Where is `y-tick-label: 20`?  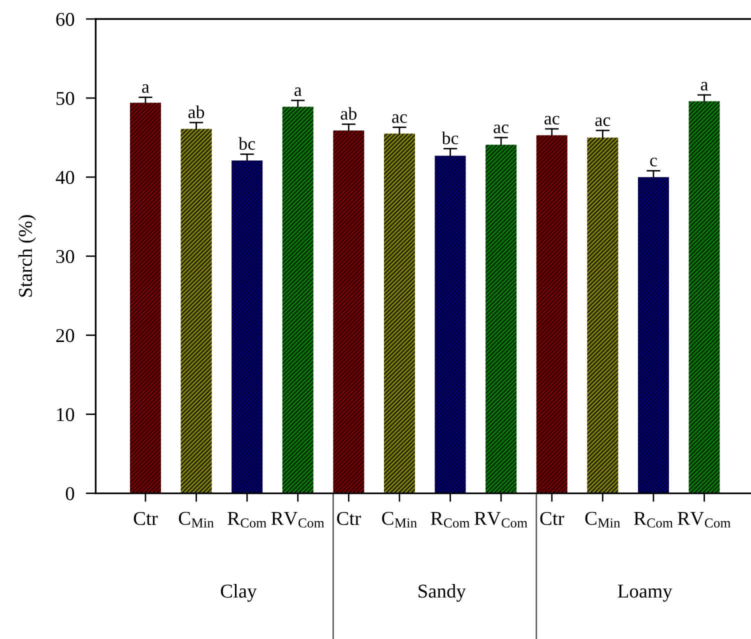
y-tick-label: 20 is located at coordinates (65, 335).